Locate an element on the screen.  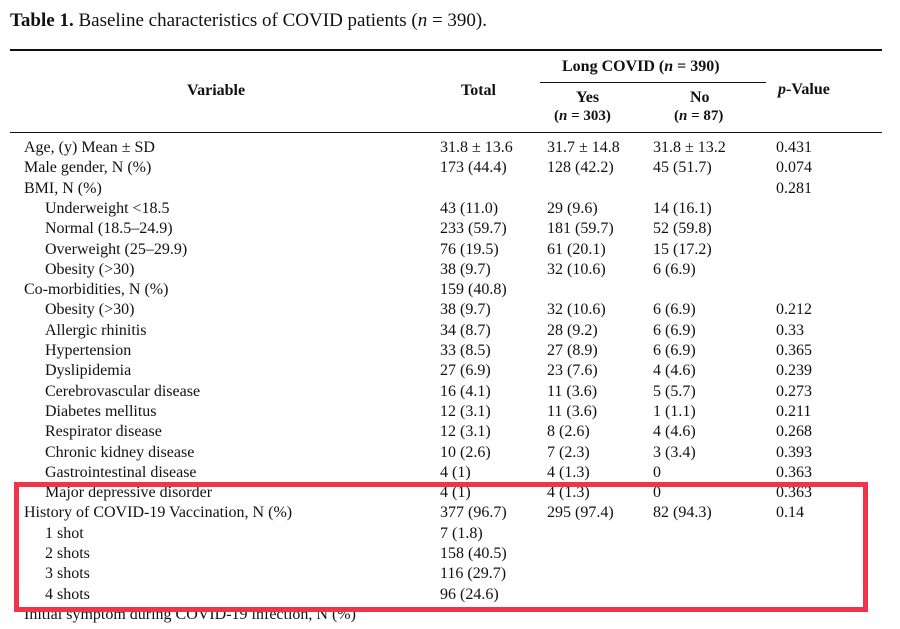
total-cell: 31.8 ± 13.6 is located at coordinates (476, 147).